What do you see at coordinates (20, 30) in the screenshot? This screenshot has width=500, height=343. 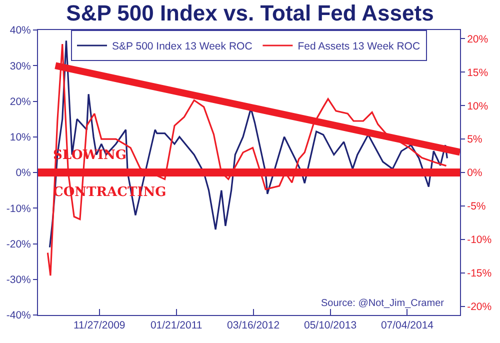 I see `y-tick-label: 40%` at bounding box center [20, 30].